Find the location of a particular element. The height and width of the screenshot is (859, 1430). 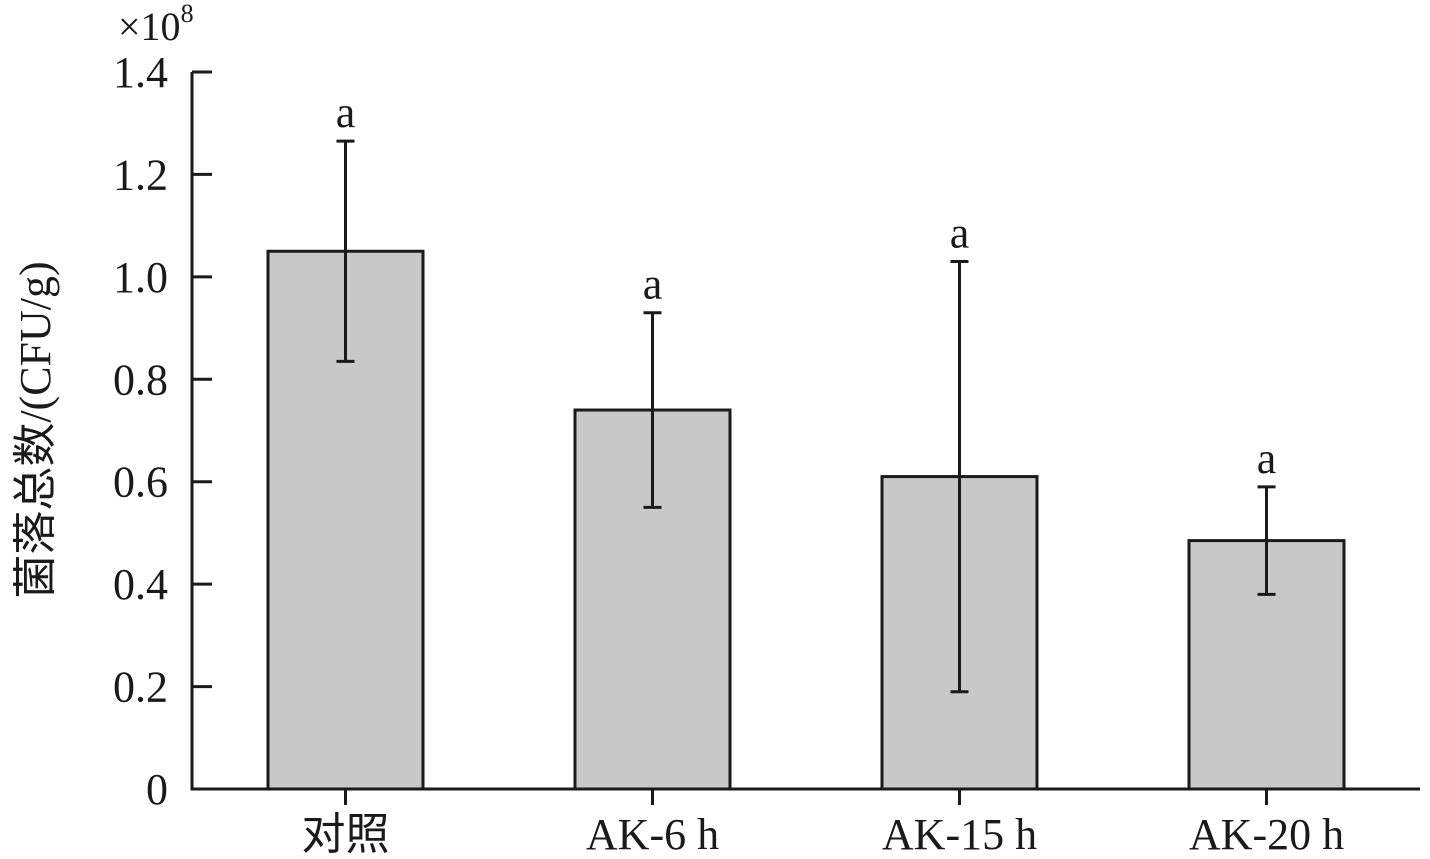

y-tick-label: 1.2 is located at coordinates (140, 174).